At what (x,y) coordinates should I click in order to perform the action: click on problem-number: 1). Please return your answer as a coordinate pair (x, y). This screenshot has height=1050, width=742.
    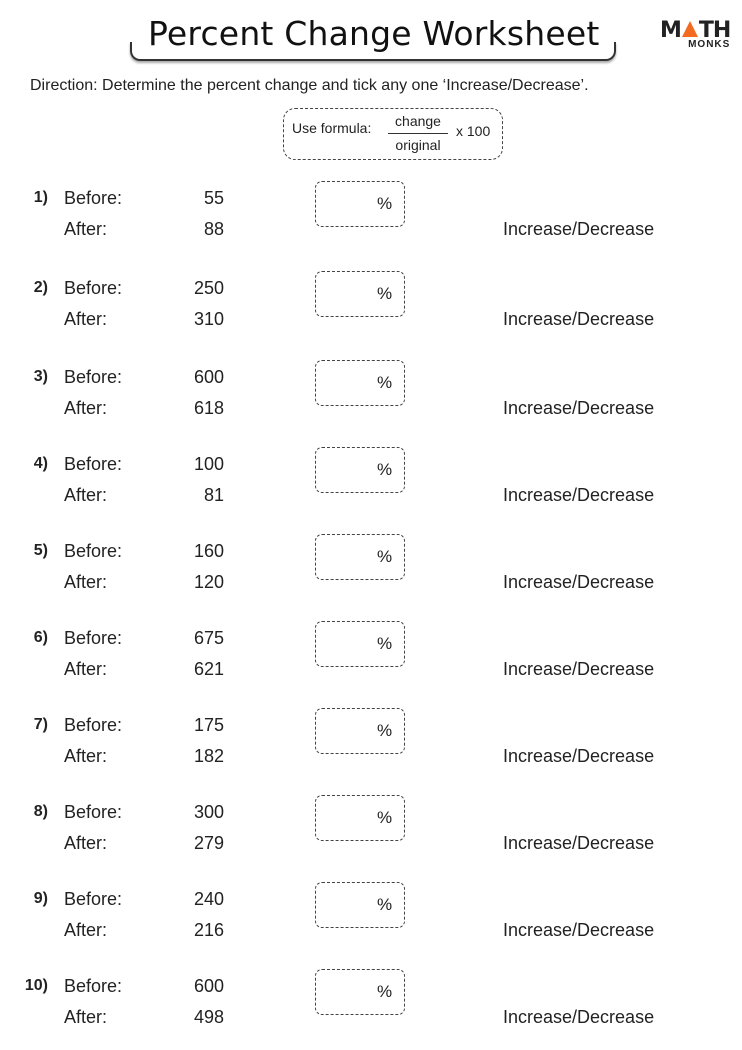
    Looking at the image, I should click on (40, 197).